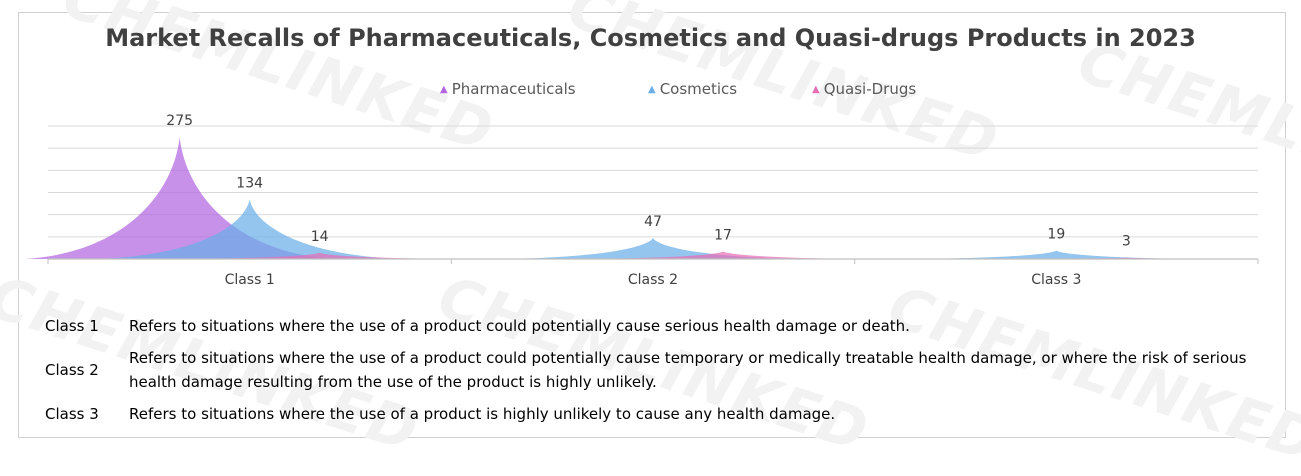  What do you see at coordinates (72, 414) in the screenshot?
I see `definition-label: Class 3` at bounding box center [72, 414].